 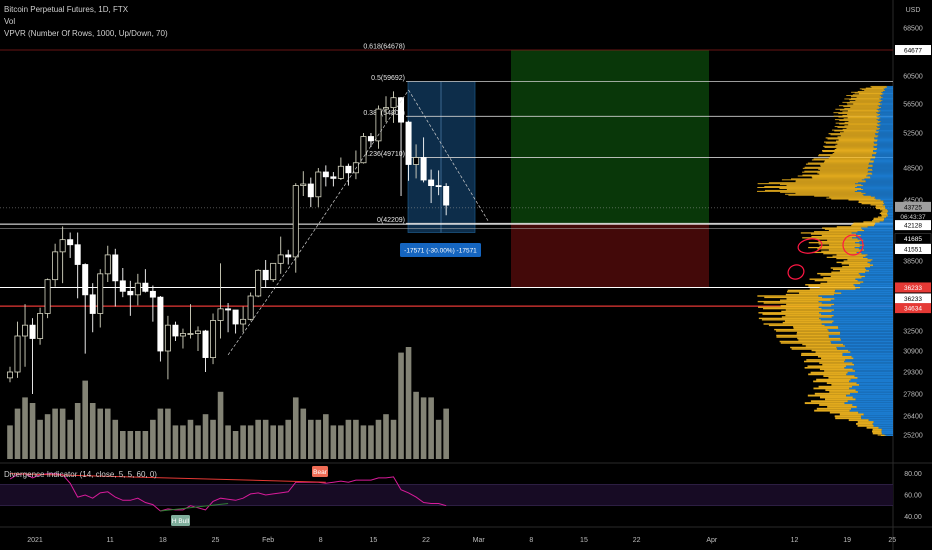 I want to click on y-tick-label: 60500, so click(x=913, y=77).